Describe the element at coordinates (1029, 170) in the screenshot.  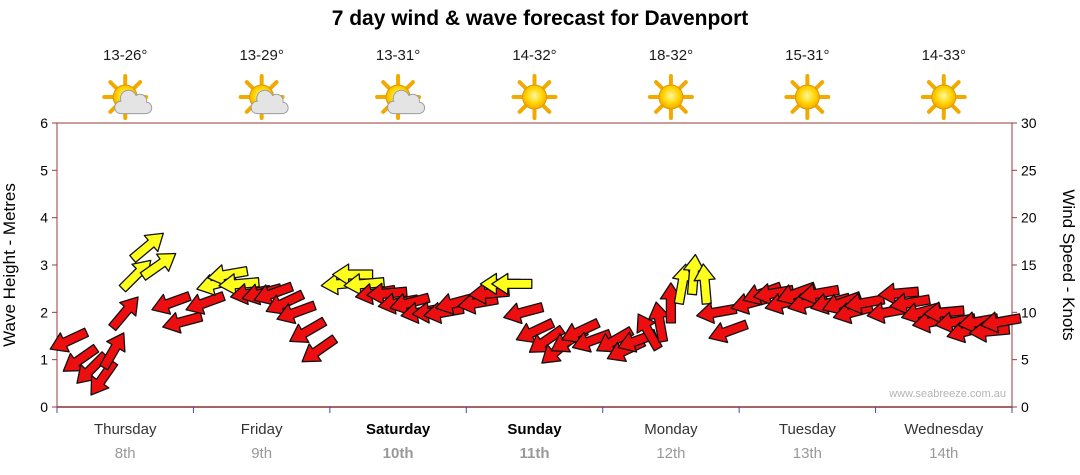
I see `right-axis-tick-label: 25` at that location.